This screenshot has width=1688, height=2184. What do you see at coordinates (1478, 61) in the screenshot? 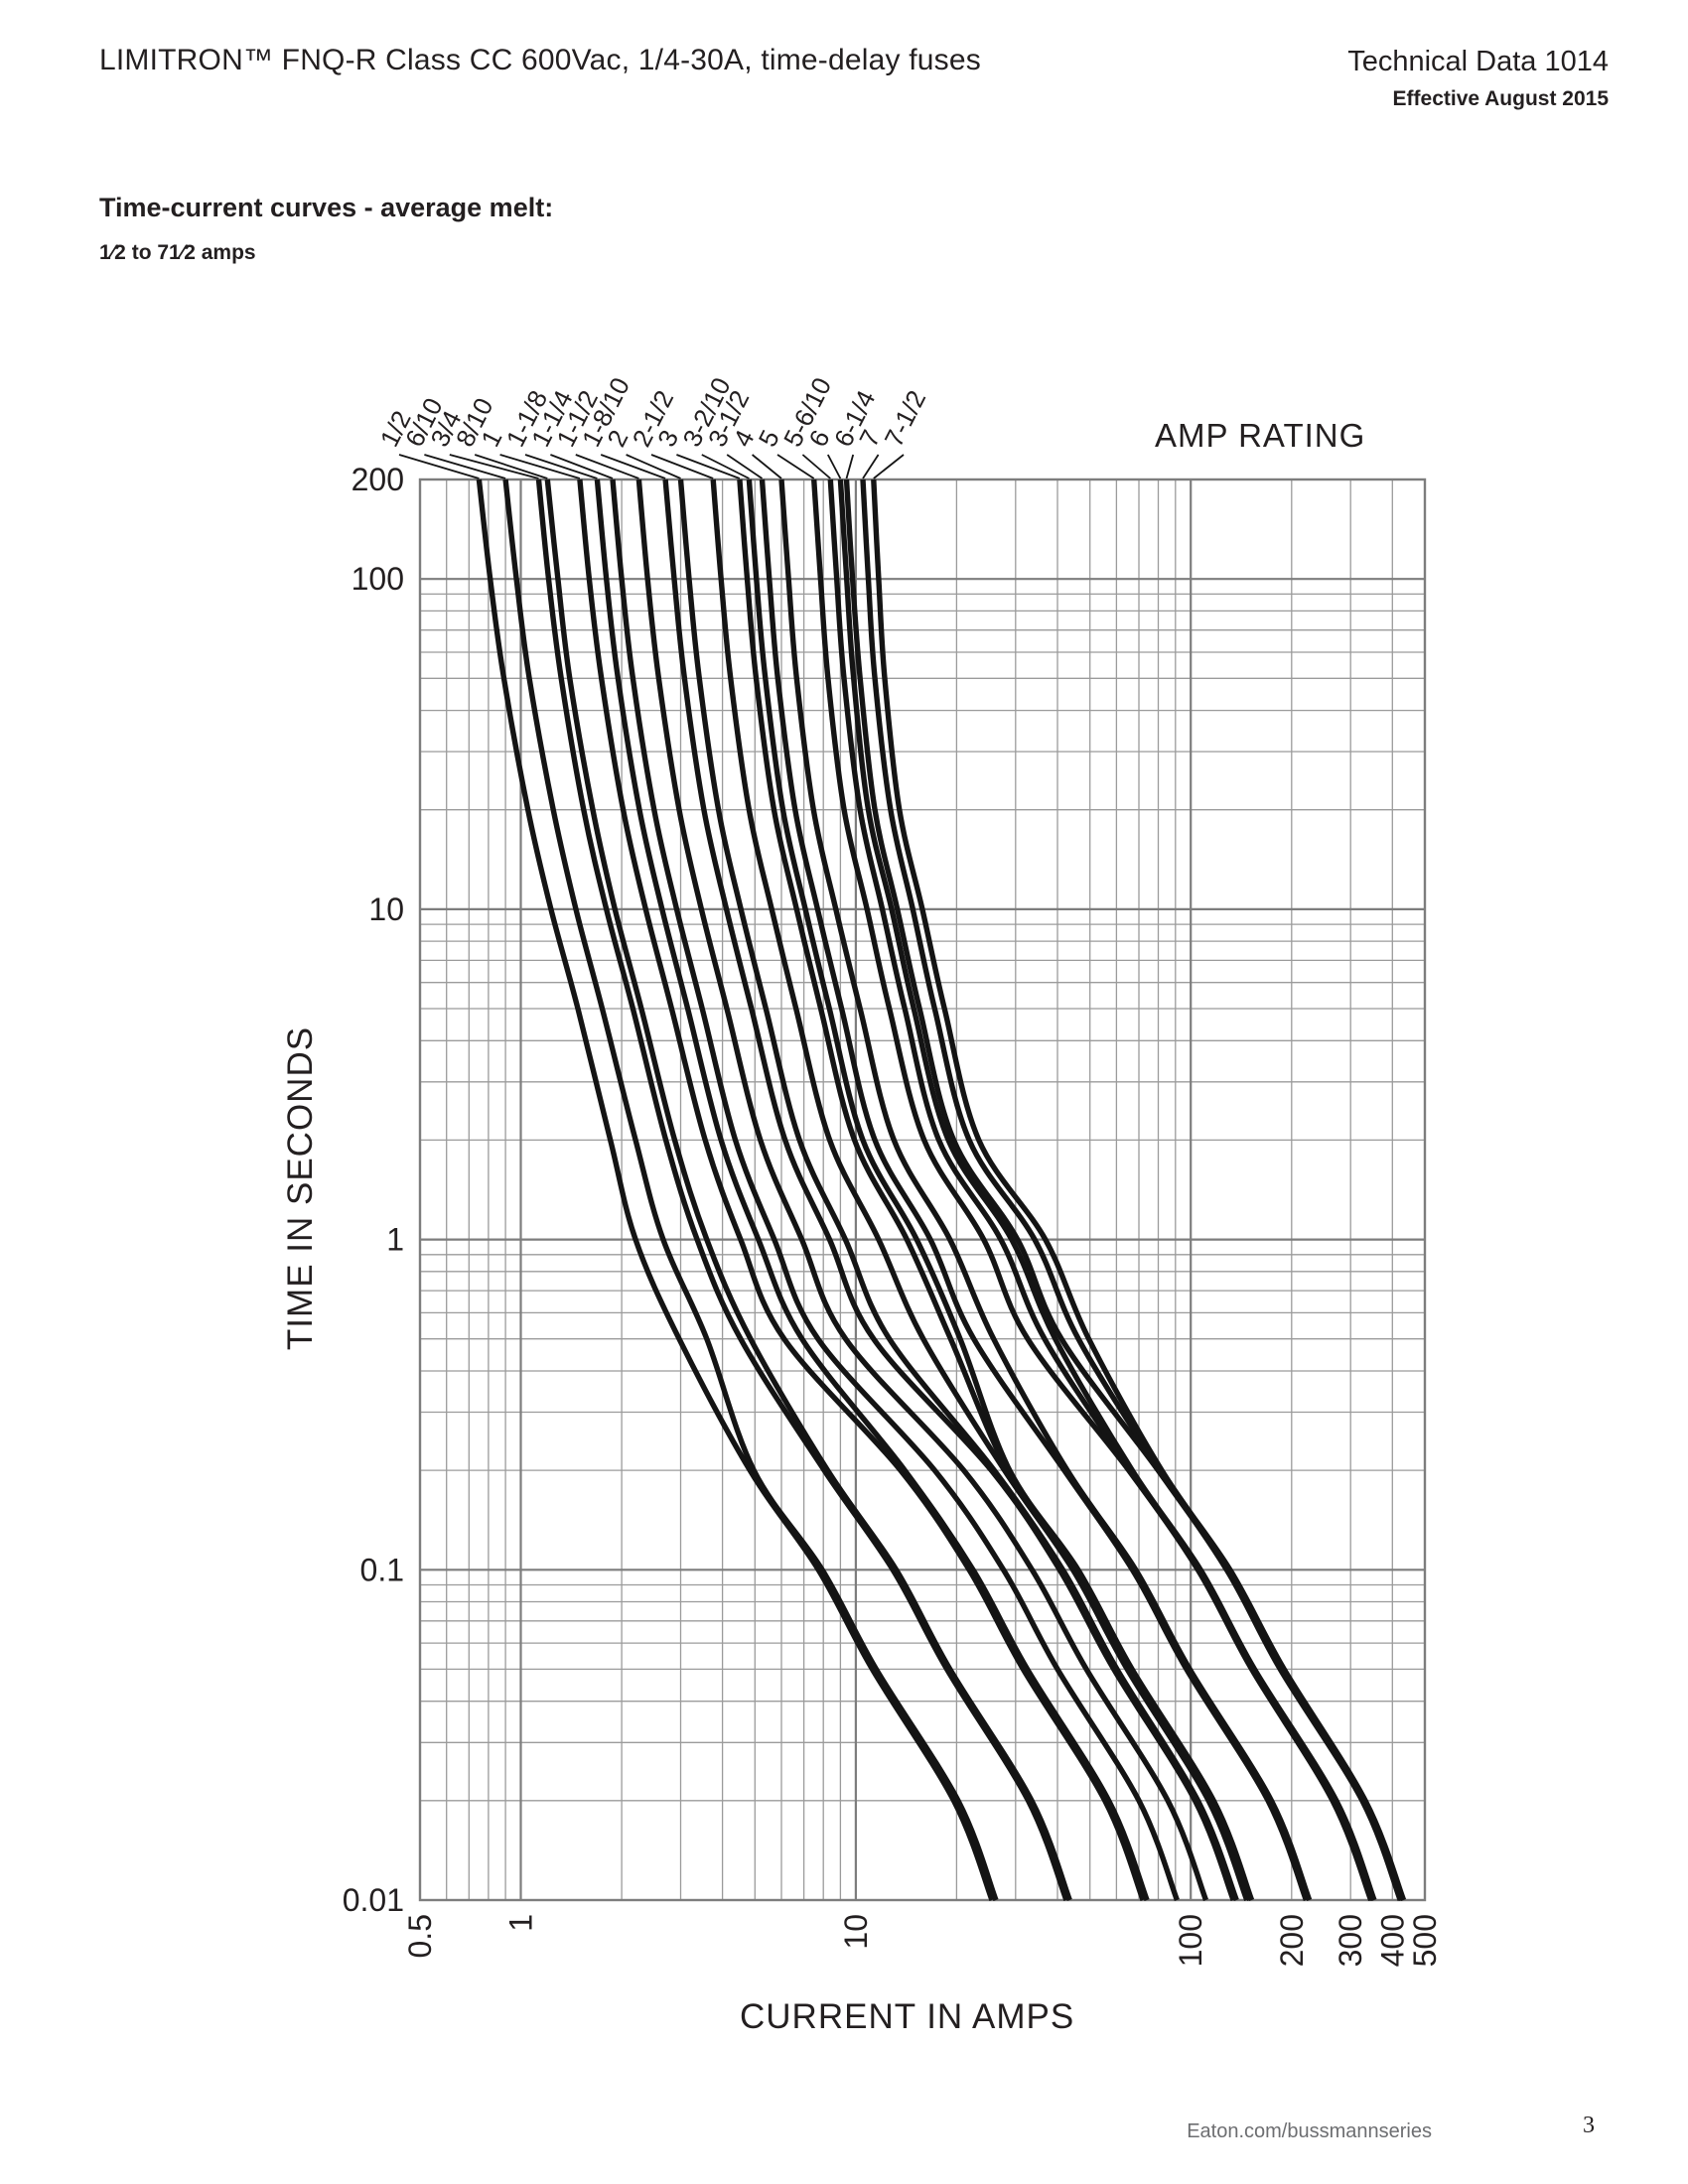
I see `doc-number: Technical Data 1014` at bounding box center [1478, 61].